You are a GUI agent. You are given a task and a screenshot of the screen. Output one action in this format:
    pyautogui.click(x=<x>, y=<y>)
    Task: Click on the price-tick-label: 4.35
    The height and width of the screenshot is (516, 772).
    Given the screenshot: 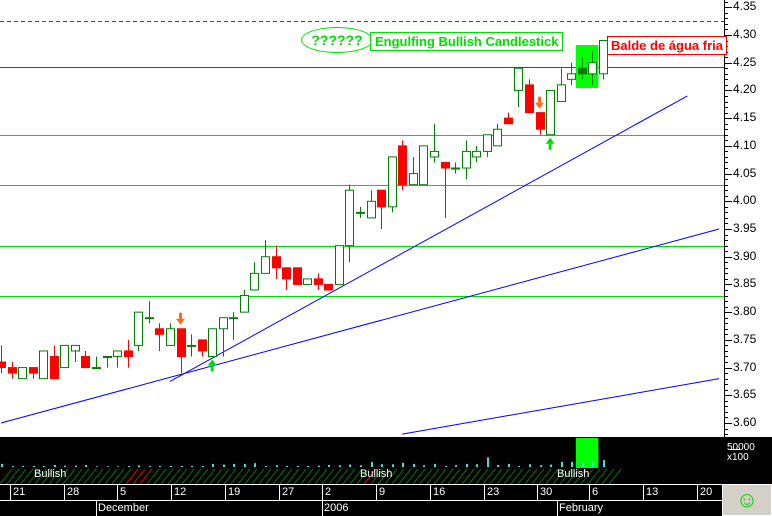 What is the action you would take?
    pyautogui.click(x=745, y=7)
    